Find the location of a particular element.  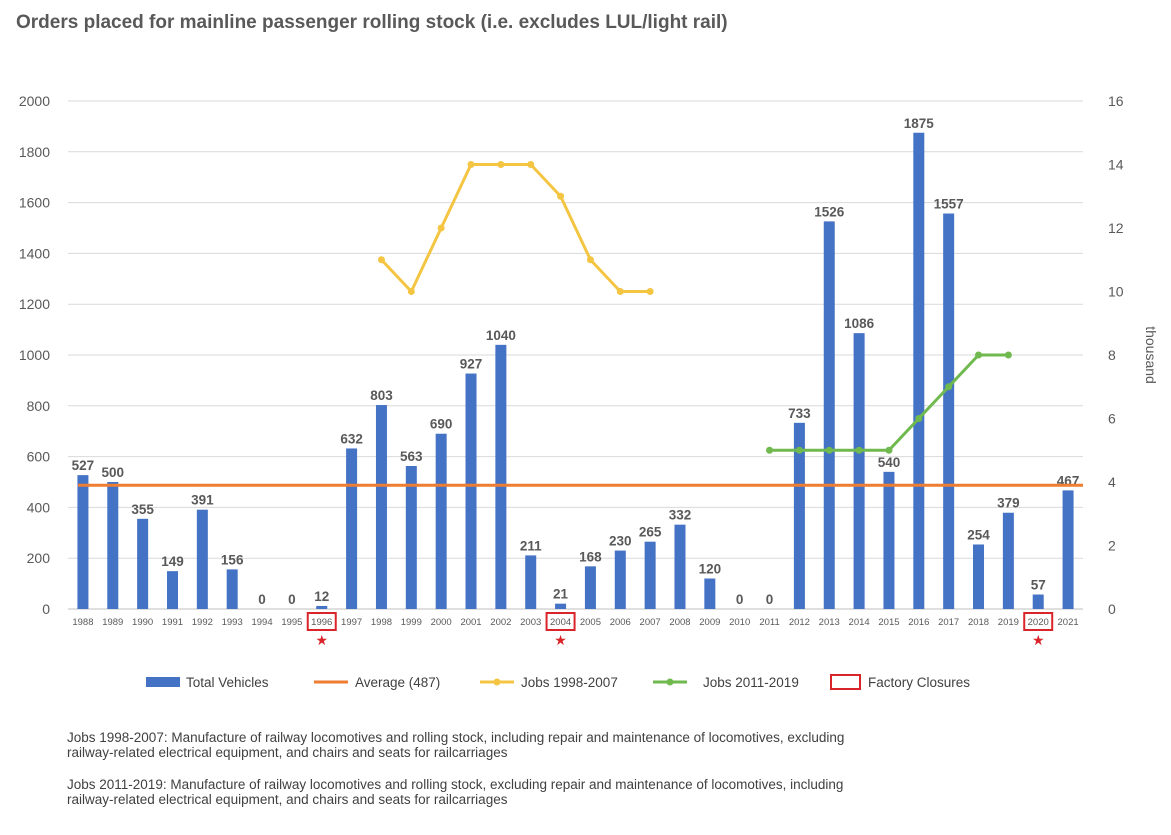

jobs-point-2017 is located at coordinates (949, 387).